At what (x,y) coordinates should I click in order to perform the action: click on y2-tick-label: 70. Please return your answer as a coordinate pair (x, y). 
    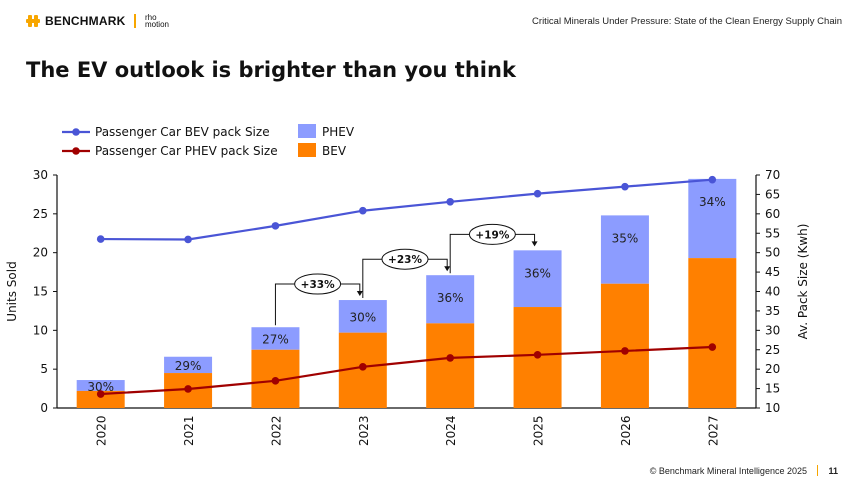
    Looking at the image, I should click on (772, 175).